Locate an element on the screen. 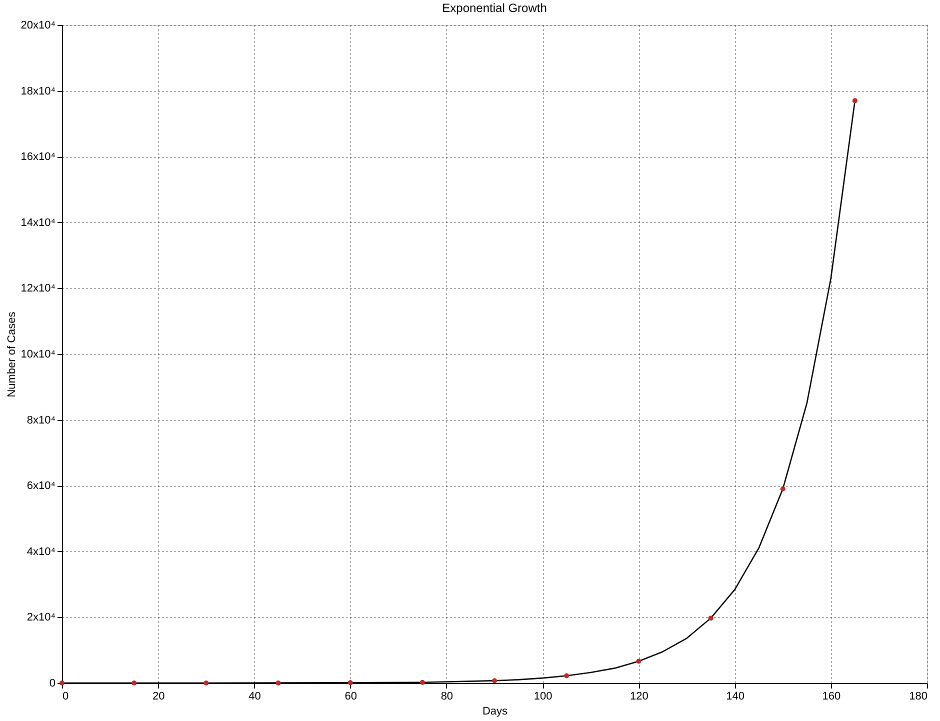 The height and width of the screenshot is (721, 940). y-tick-label: 8x10⁴ is located at coordinates (41, 420).